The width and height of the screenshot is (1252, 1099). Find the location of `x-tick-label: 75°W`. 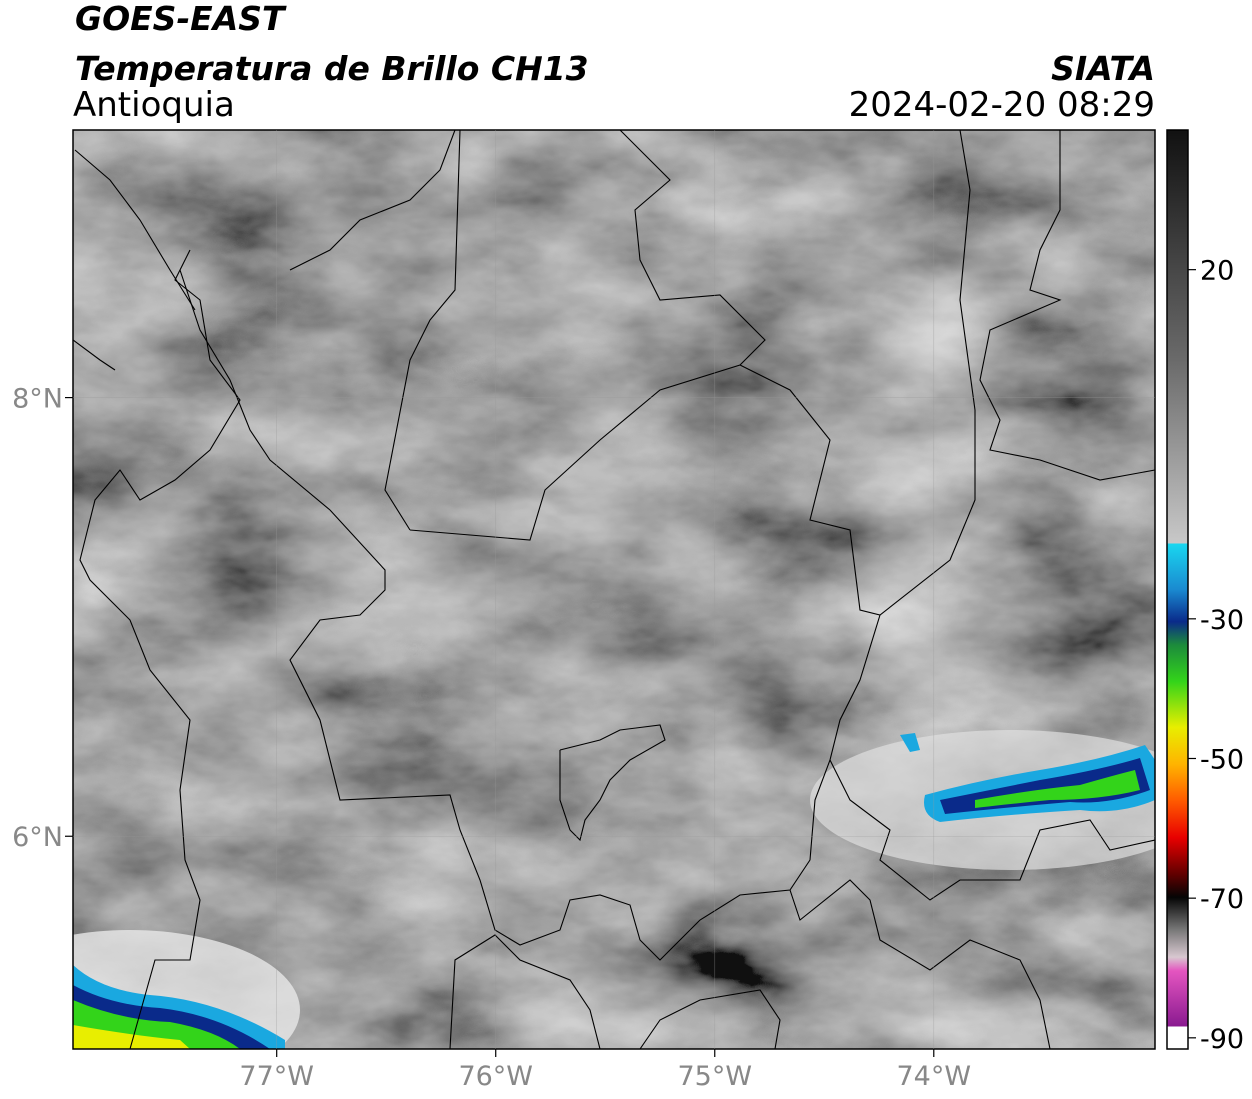

x-tick-label: 75°W is located at coordinates (714, 1076).